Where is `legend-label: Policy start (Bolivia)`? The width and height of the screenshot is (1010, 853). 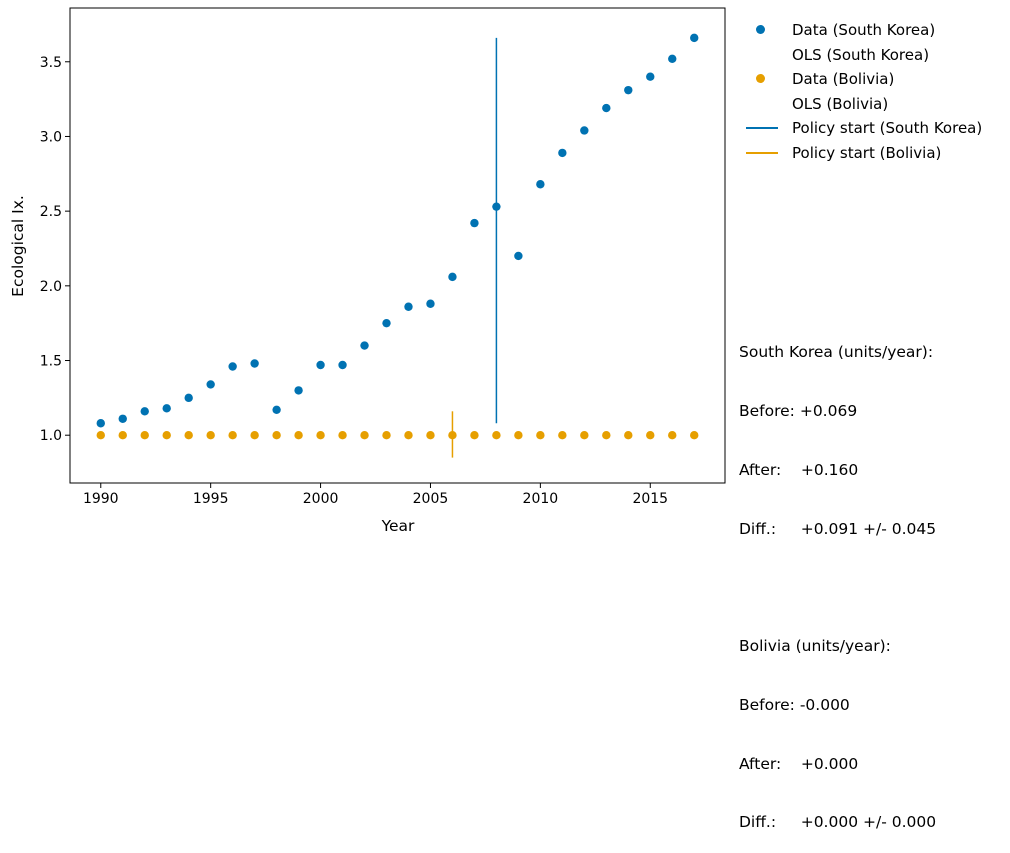 legend-label: Policy start (Bolivia) is located at coordinates (867, 152).